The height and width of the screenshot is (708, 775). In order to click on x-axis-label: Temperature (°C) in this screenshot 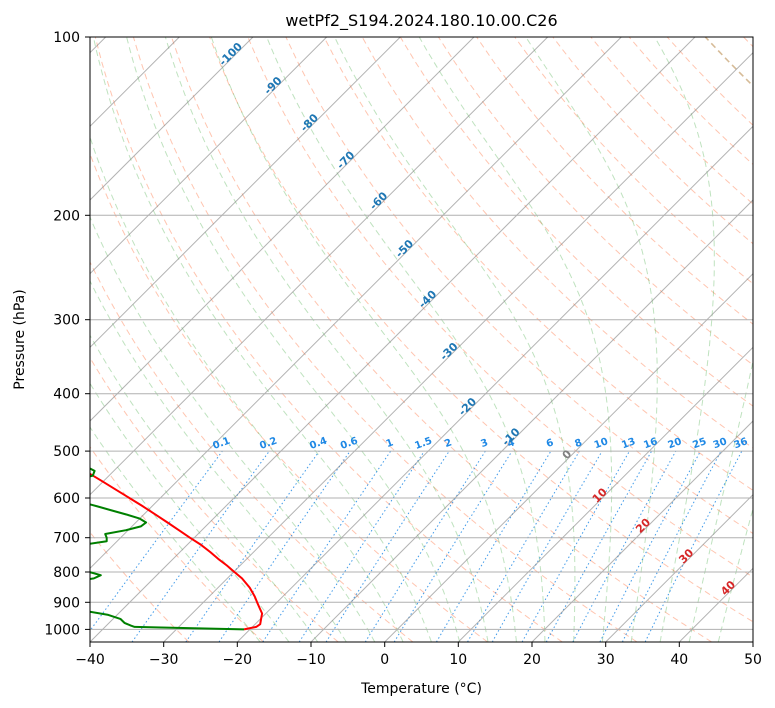, I will do `click(421, 689)`.